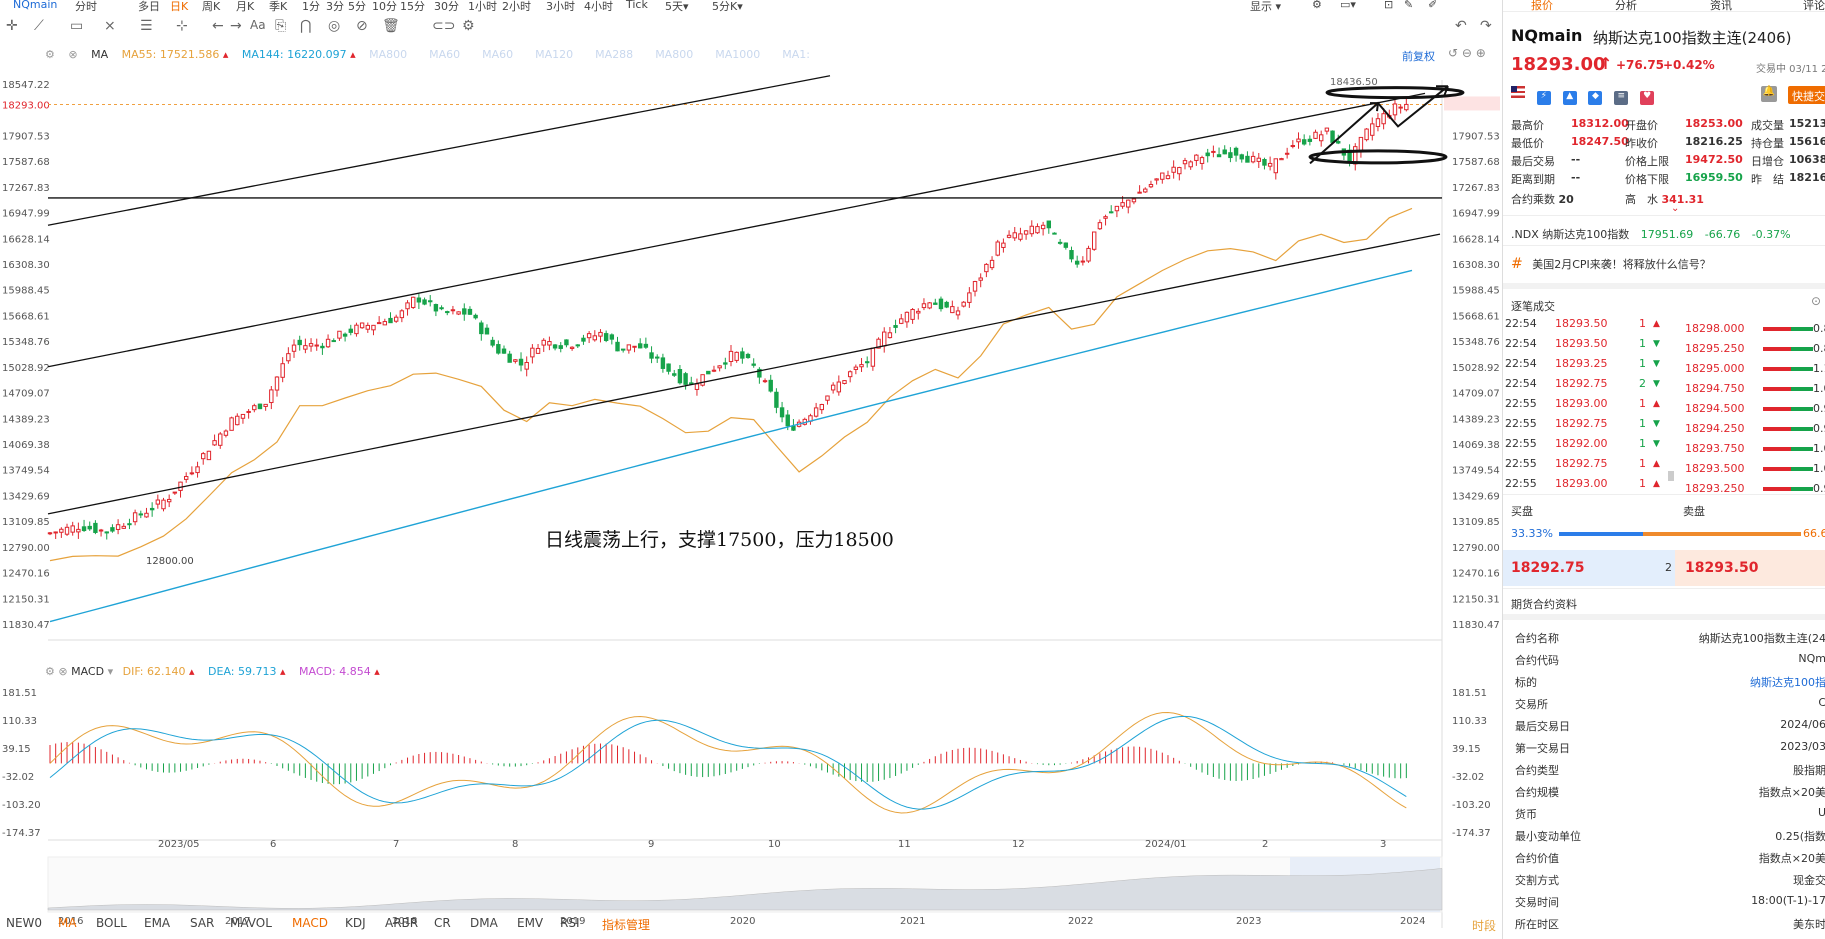 The image size is (1825, 939). What do you see at coordinates (1647, 98) in the screenshot?
I see `heart-icon: ♥` at bounding box center [1647, 98].